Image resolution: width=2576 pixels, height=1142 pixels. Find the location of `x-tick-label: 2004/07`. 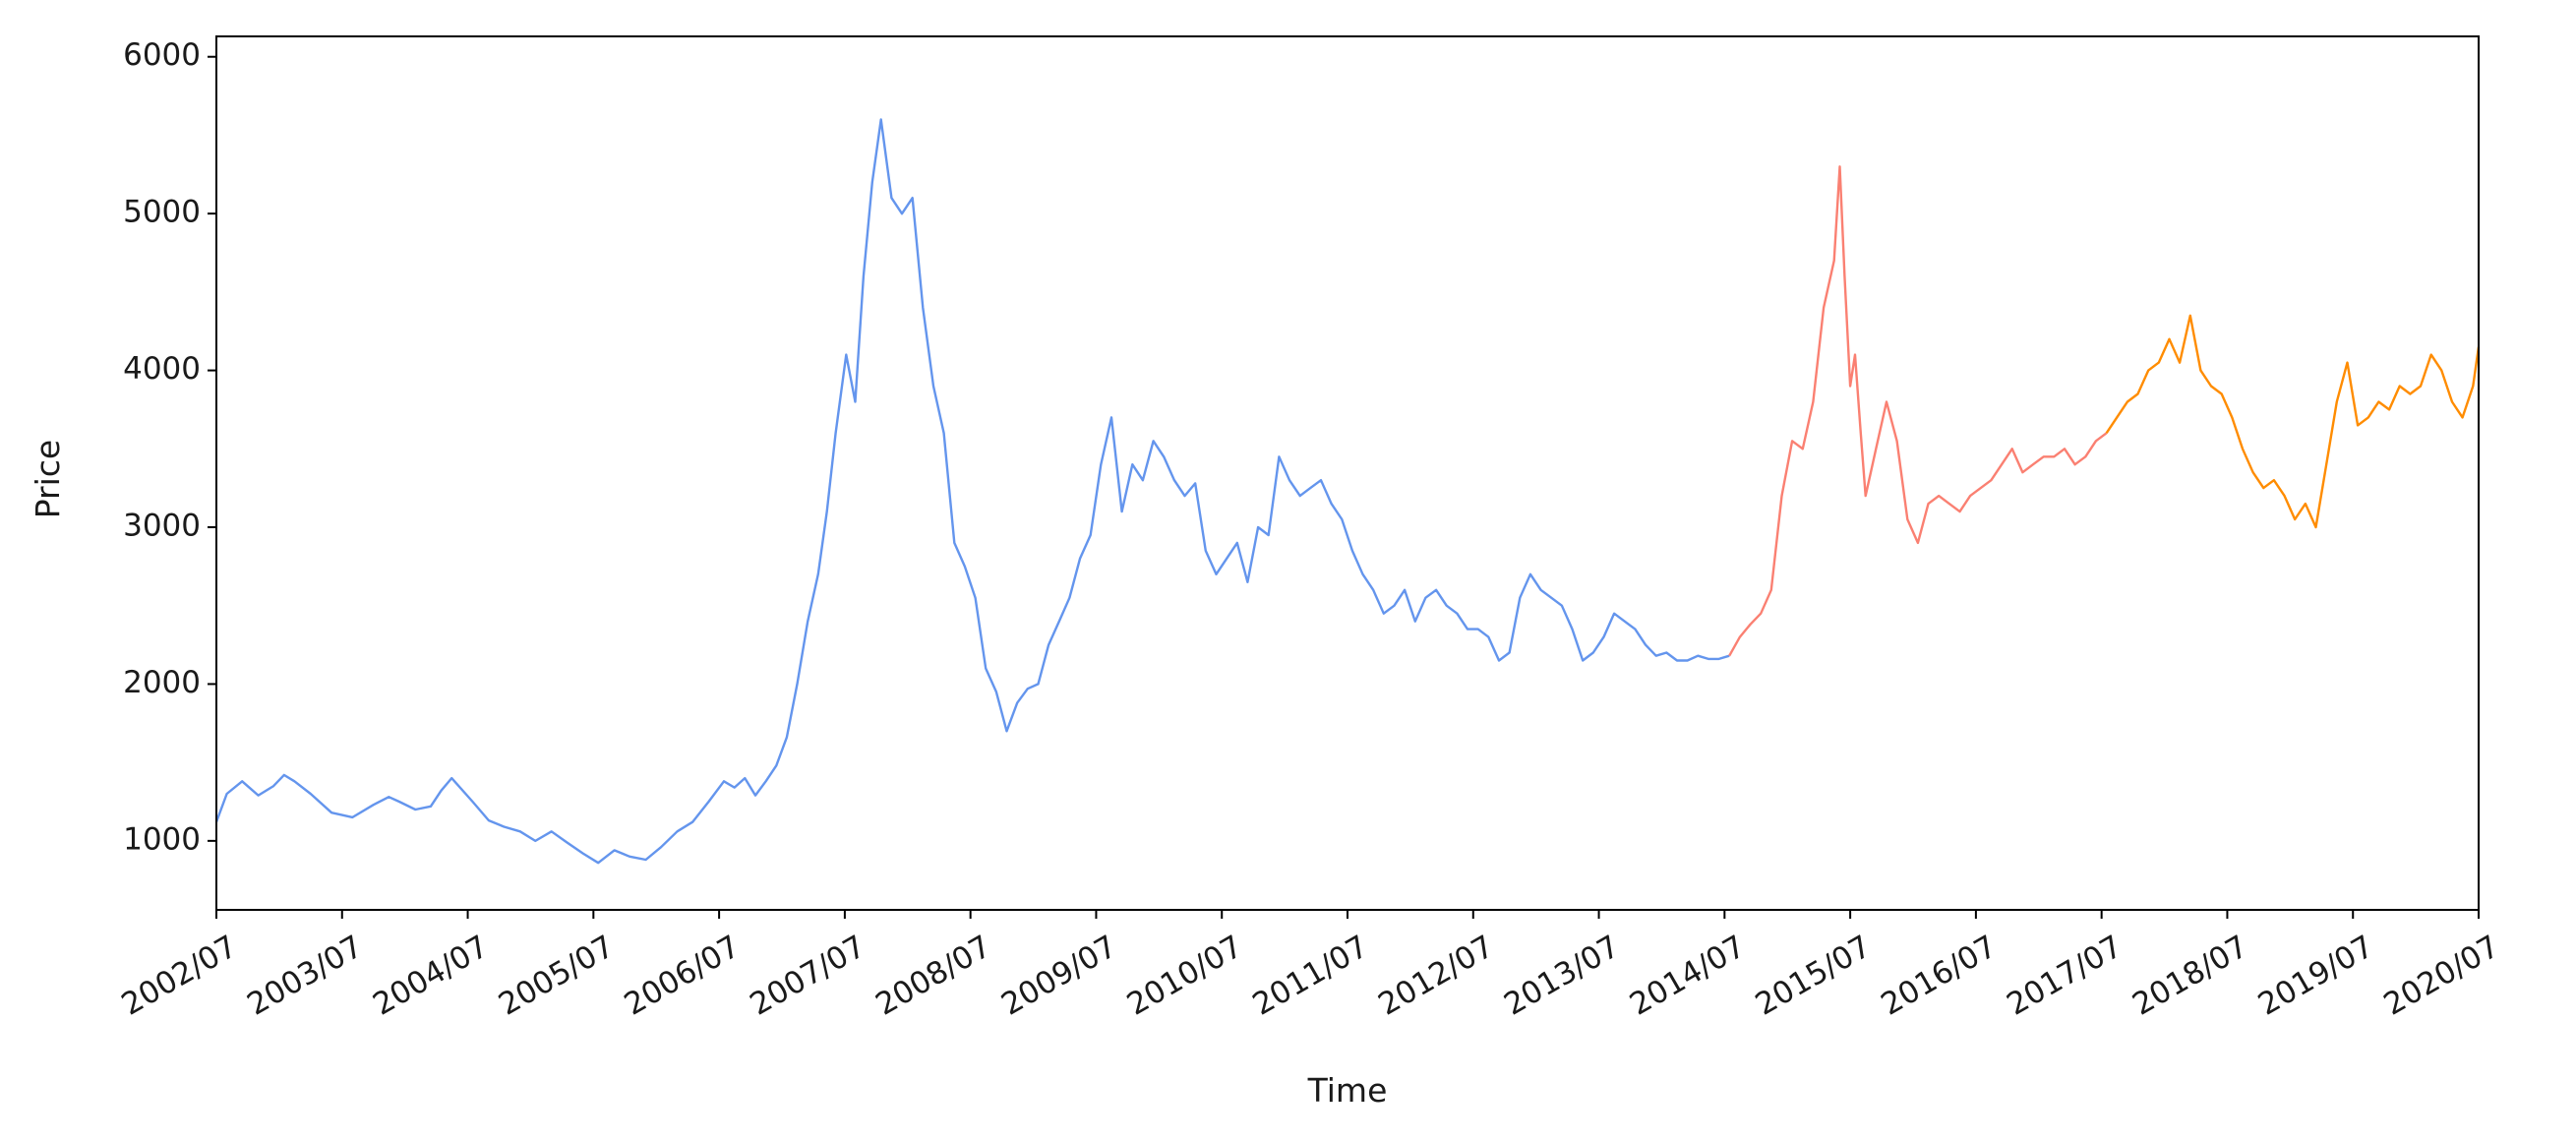

x-tick-label: 2004/07 is located at coordinates (431, 976).